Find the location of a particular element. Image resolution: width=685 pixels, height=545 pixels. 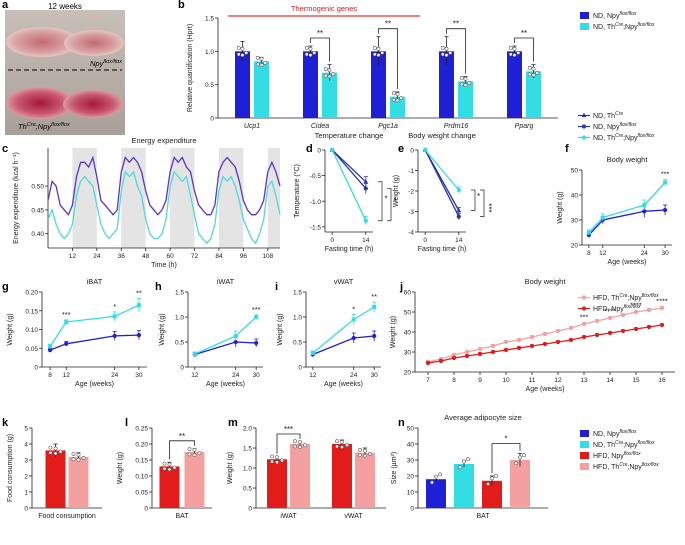

y-tick-label: 0.5 is located at coordinates (247, 489).